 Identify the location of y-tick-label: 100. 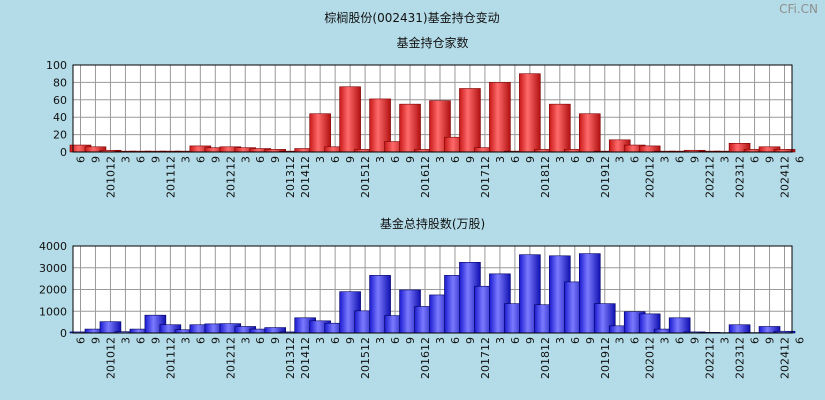
(56, 65).